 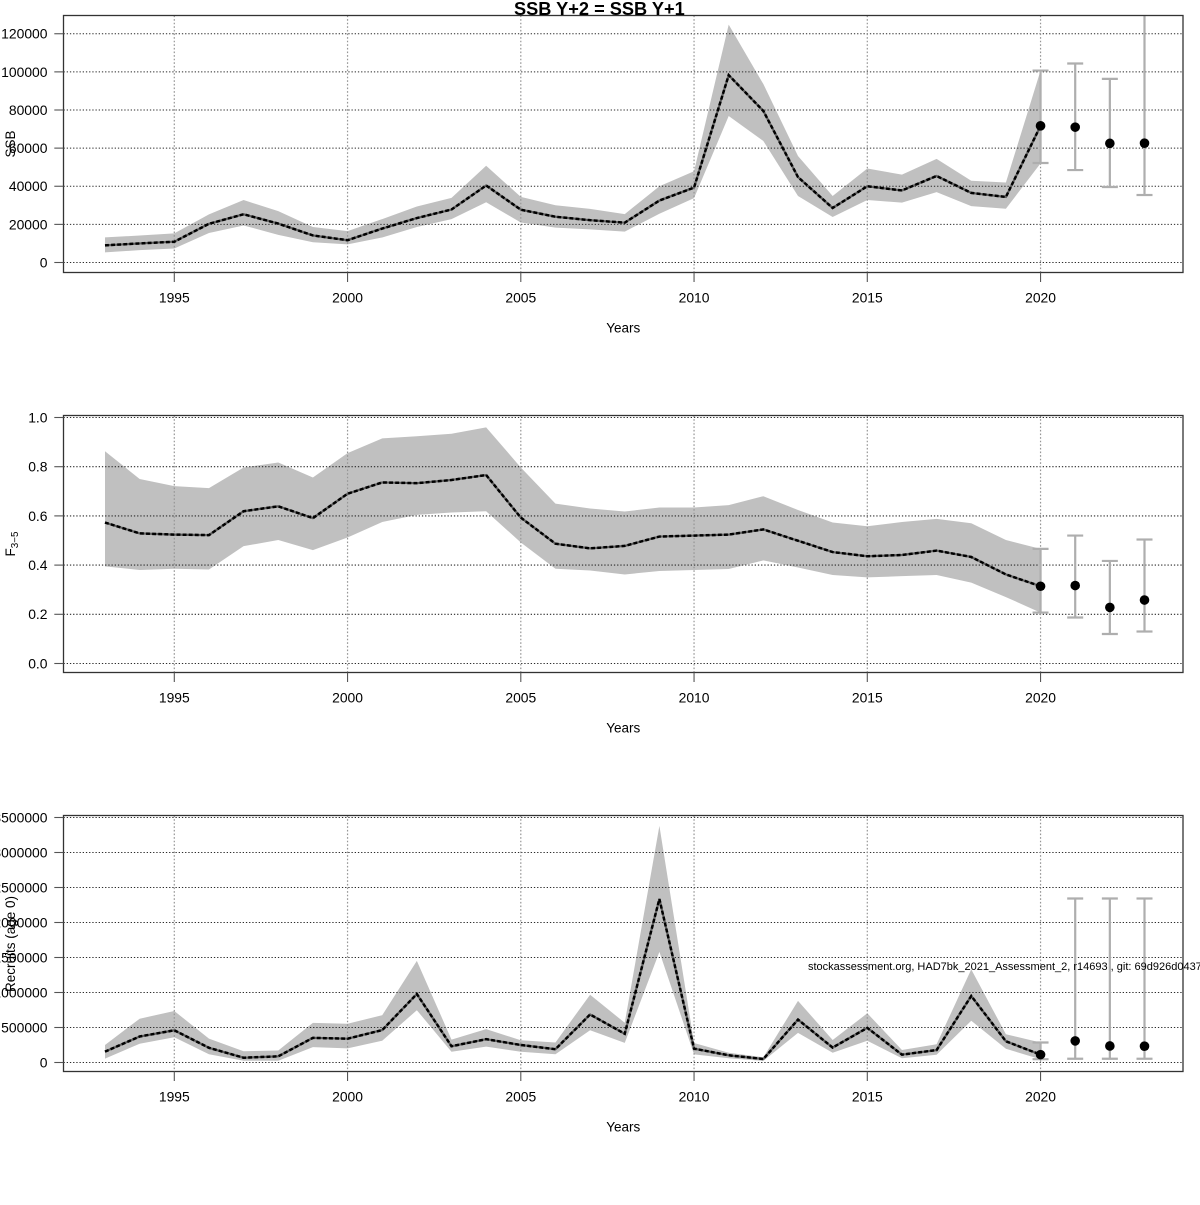 I want to click on svg-text: 1500000, so click(x=24, y=957).